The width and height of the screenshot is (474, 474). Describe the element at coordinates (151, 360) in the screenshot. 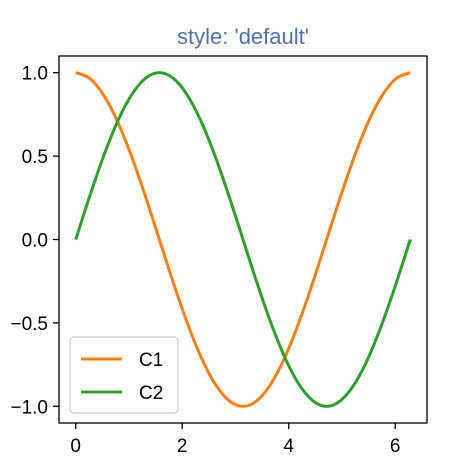

I see `legend-label-c1: C1` at that location.